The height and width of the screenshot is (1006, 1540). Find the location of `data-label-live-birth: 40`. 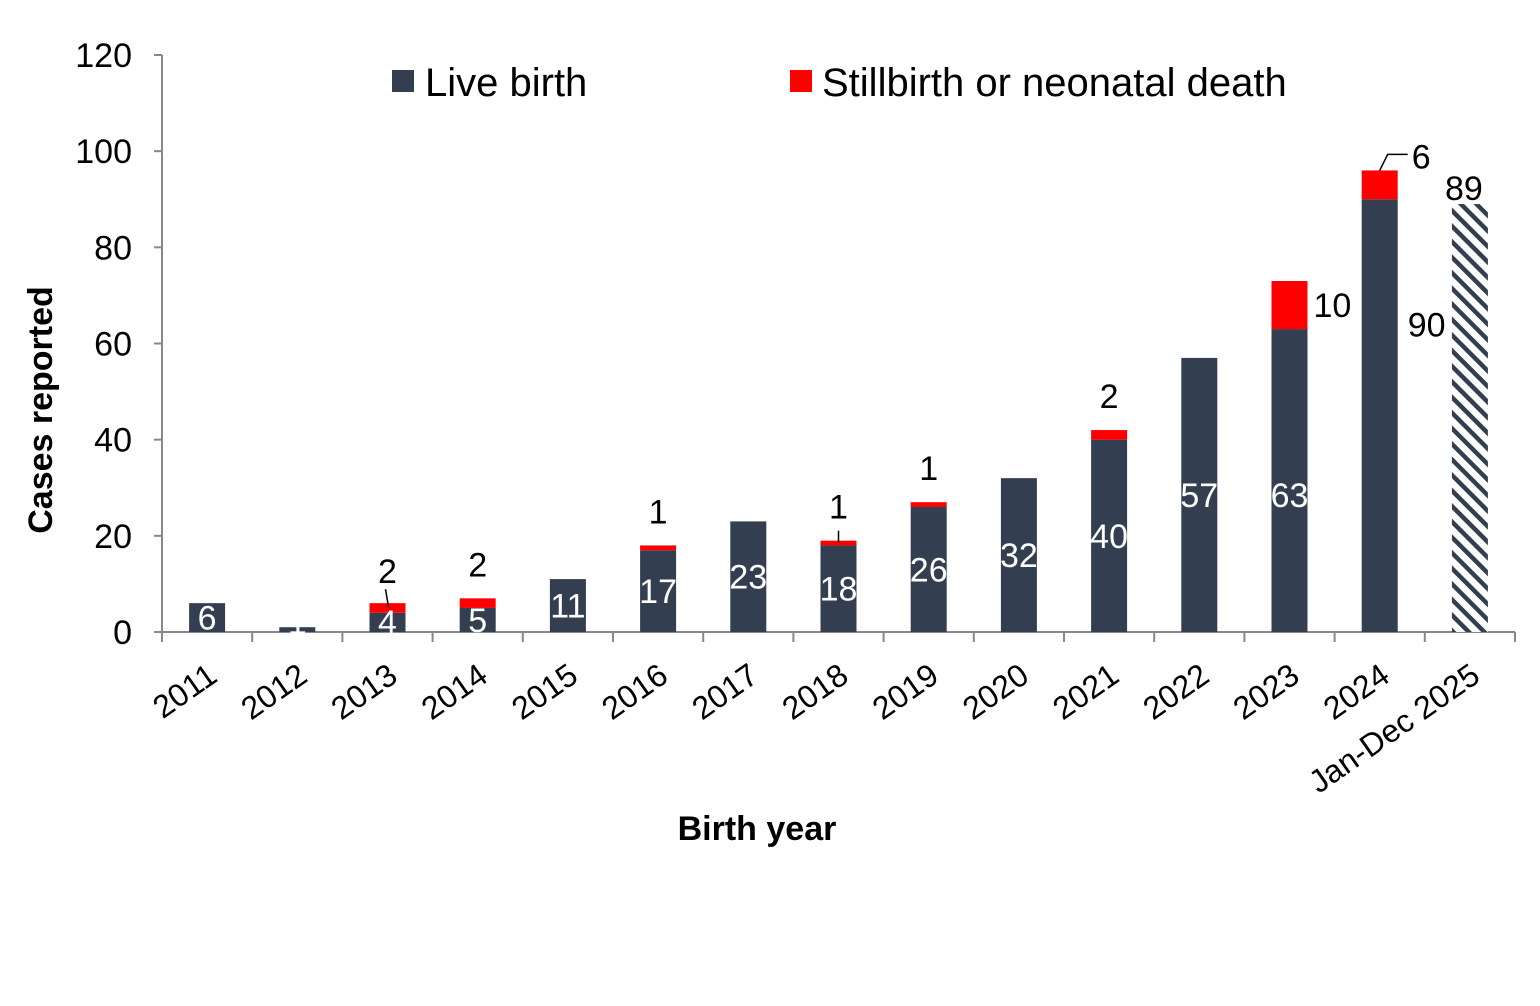

data-label-live-birth: 40 is located at coordinates (1109, 537).